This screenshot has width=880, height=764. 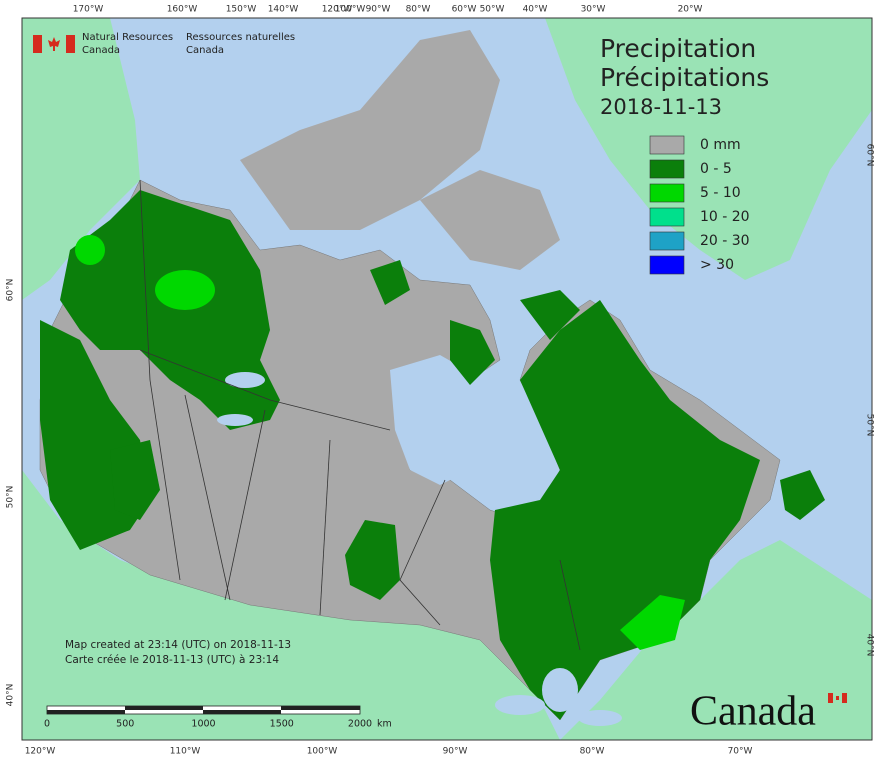 What do you see at coordinates (240, 37) in the screenshot?
I see `agency-fr: Ressources naturelles` at bounding box center [240, 37].